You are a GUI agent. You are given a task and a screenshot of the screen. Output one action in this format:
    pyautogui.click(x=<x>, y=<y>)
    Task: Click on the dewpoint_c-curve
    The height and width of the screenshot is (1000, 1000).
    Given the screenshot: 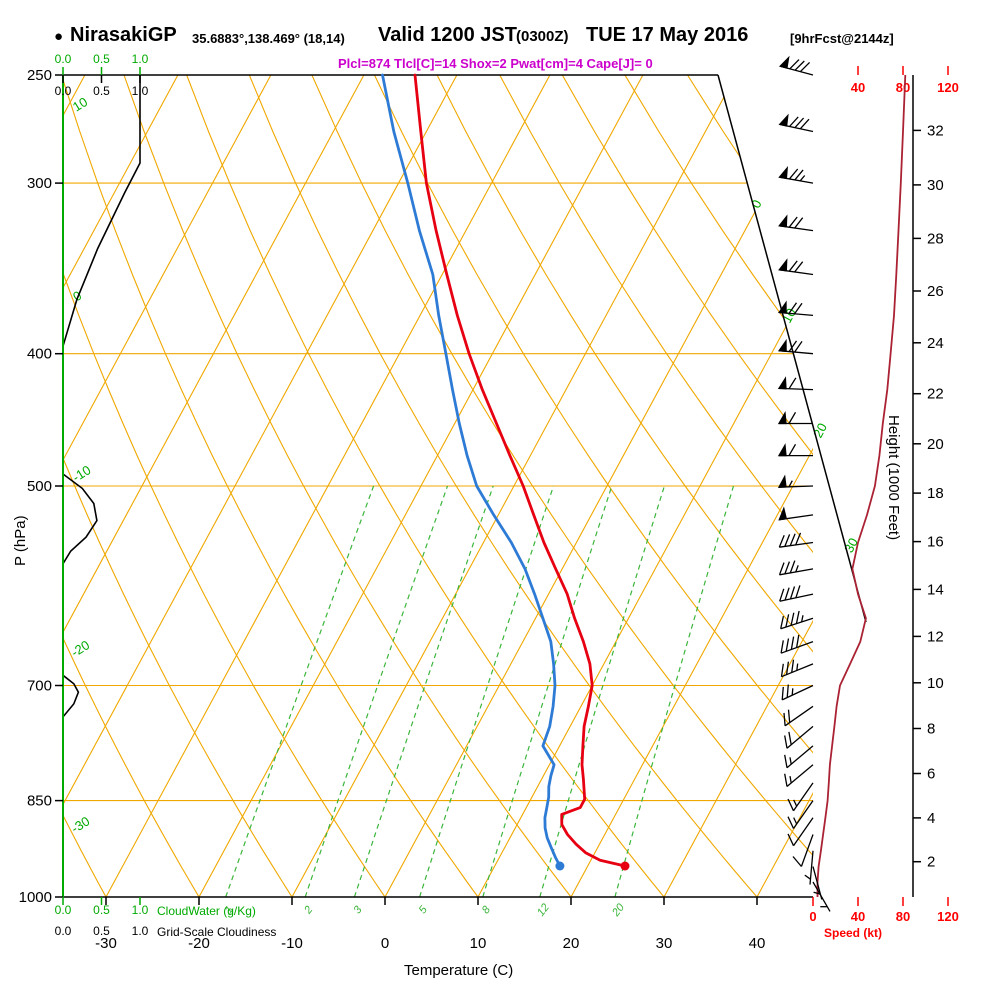 What is the action you would take?
    pyautogui.click(x=471, y=470)
    